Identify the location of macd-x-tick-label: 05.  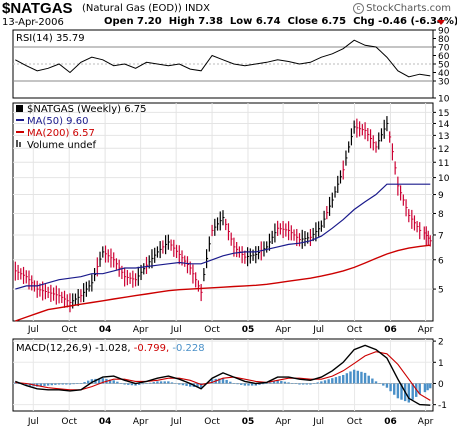
(248, 422).